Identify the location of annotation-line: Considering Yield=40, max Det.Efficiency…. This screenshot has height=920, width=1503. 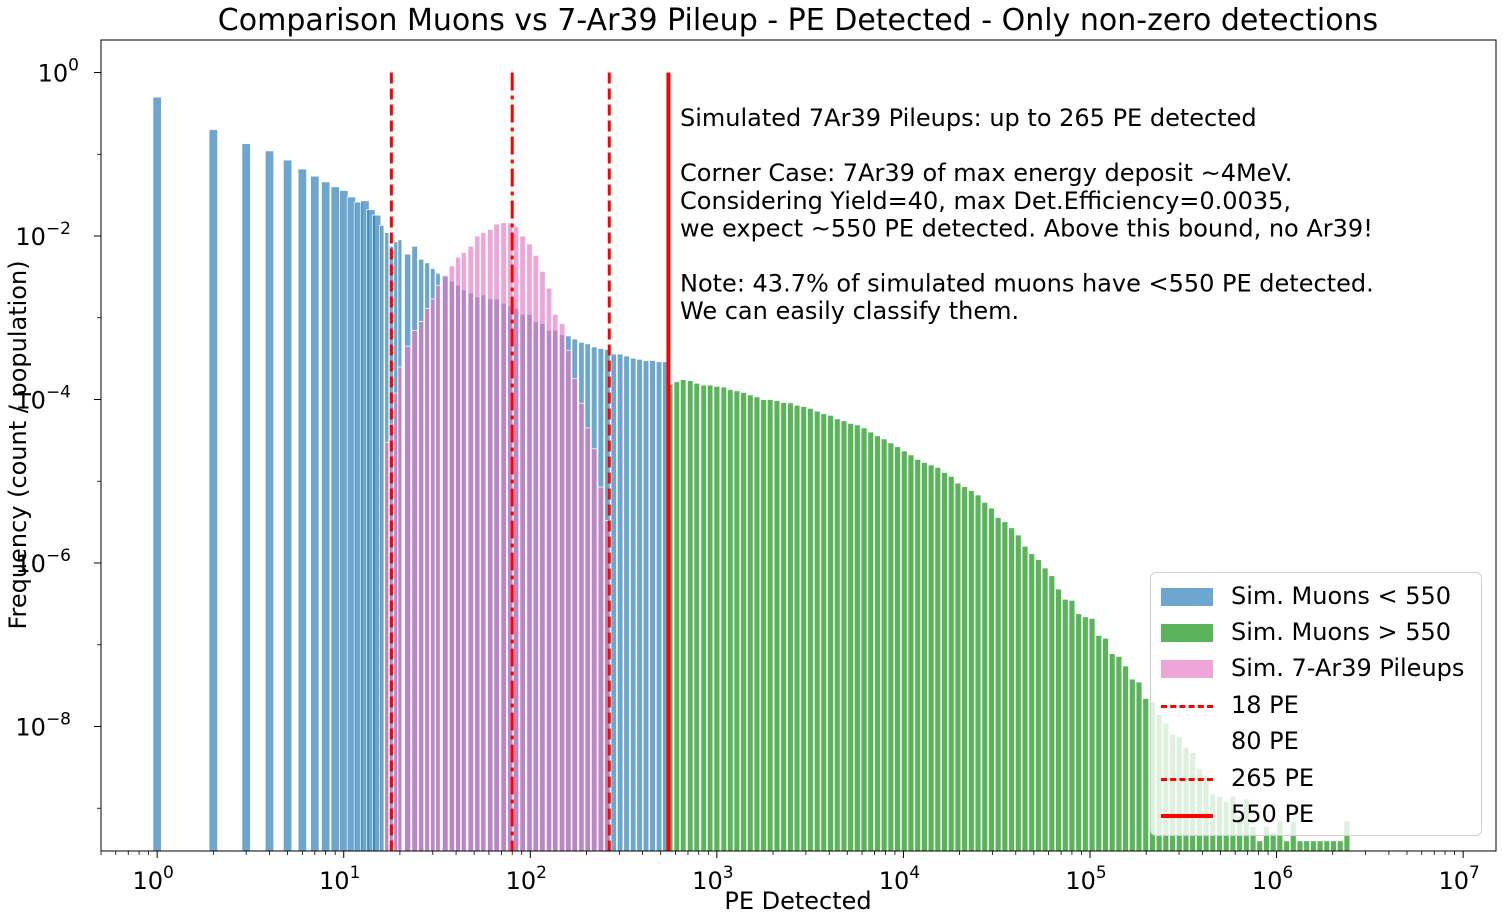
(985, 201).